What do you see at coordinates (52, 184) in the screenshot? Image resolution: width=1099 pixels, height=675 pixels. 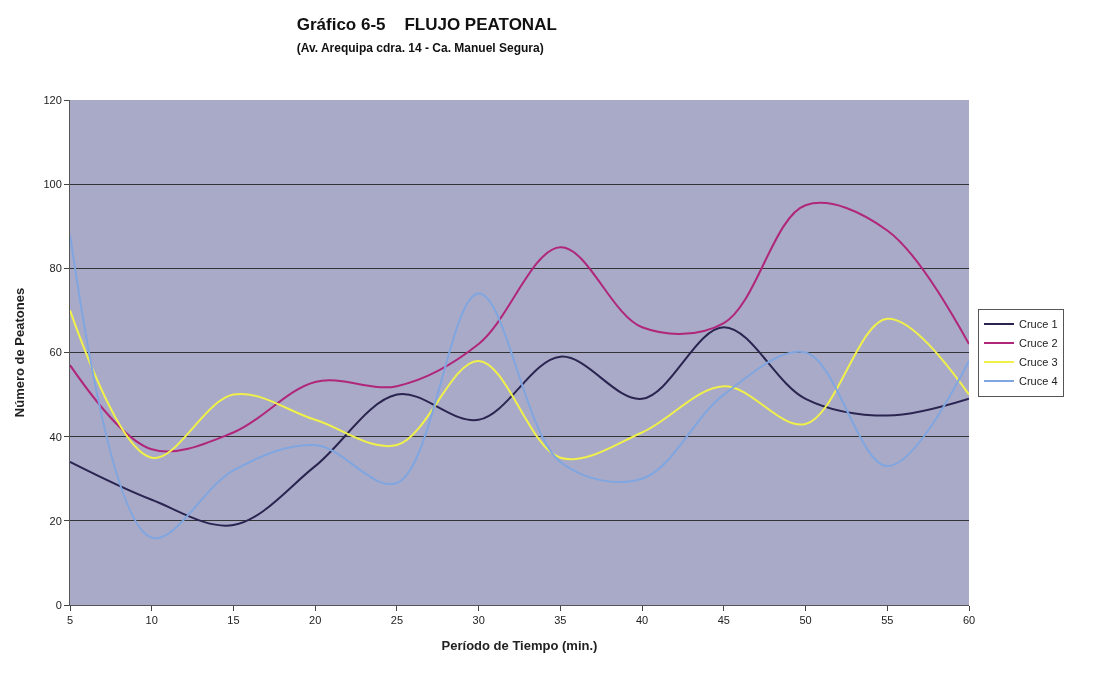 I see `y-tick-label: 100` at bounding box center [52, 184].